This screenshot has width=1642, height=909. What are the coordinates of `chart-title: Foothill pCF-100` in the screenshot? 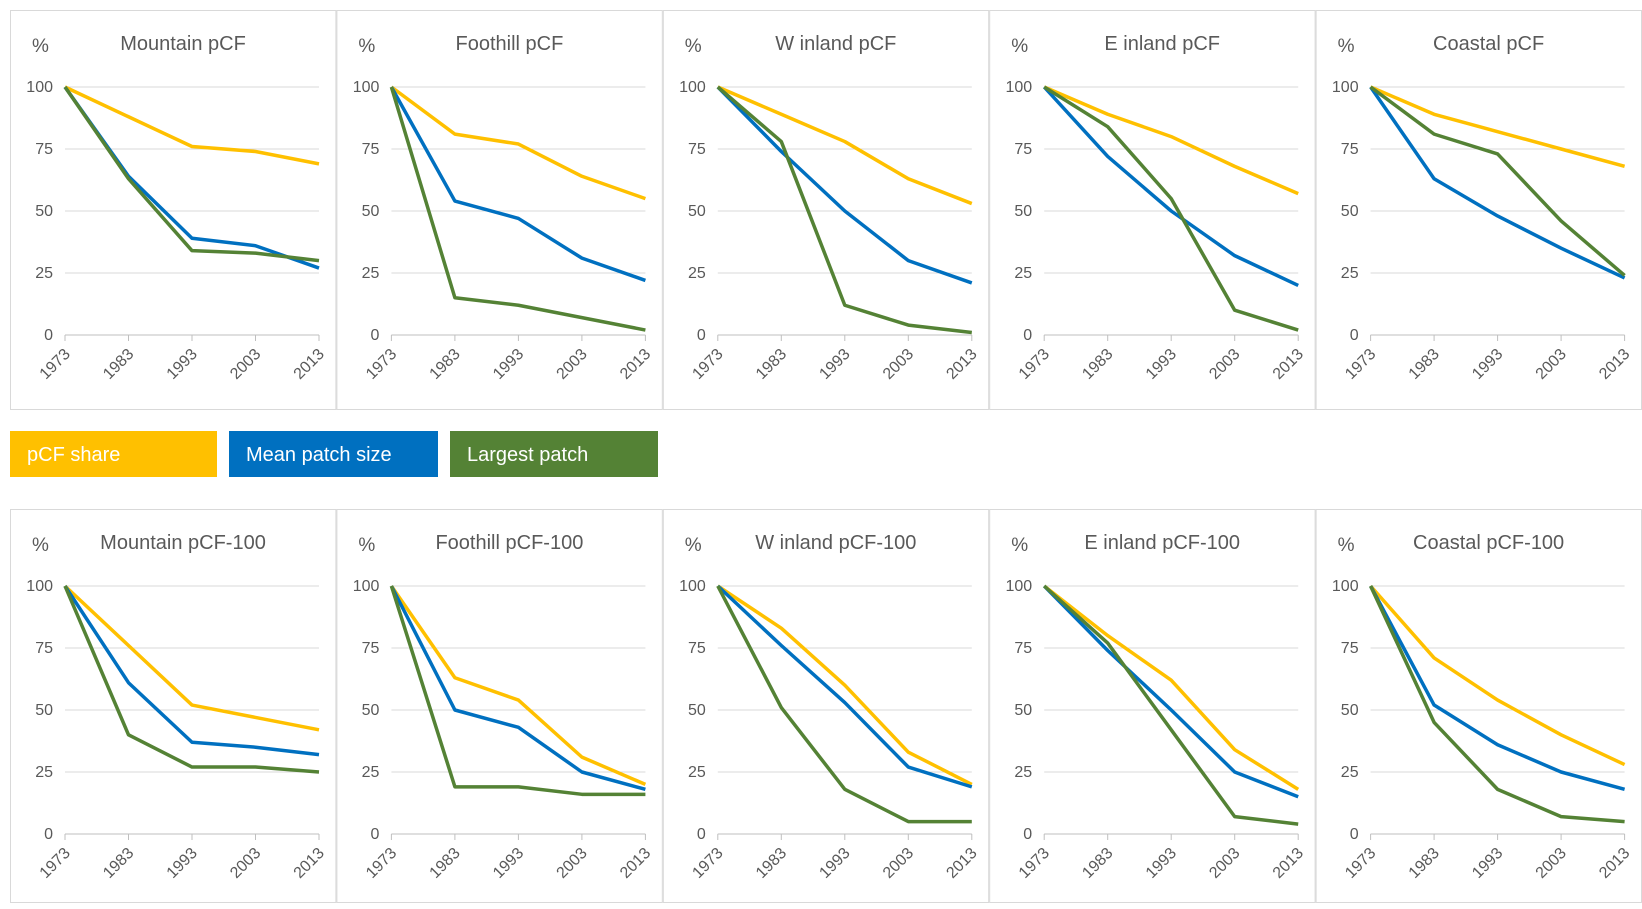 It's located at (509, 543).